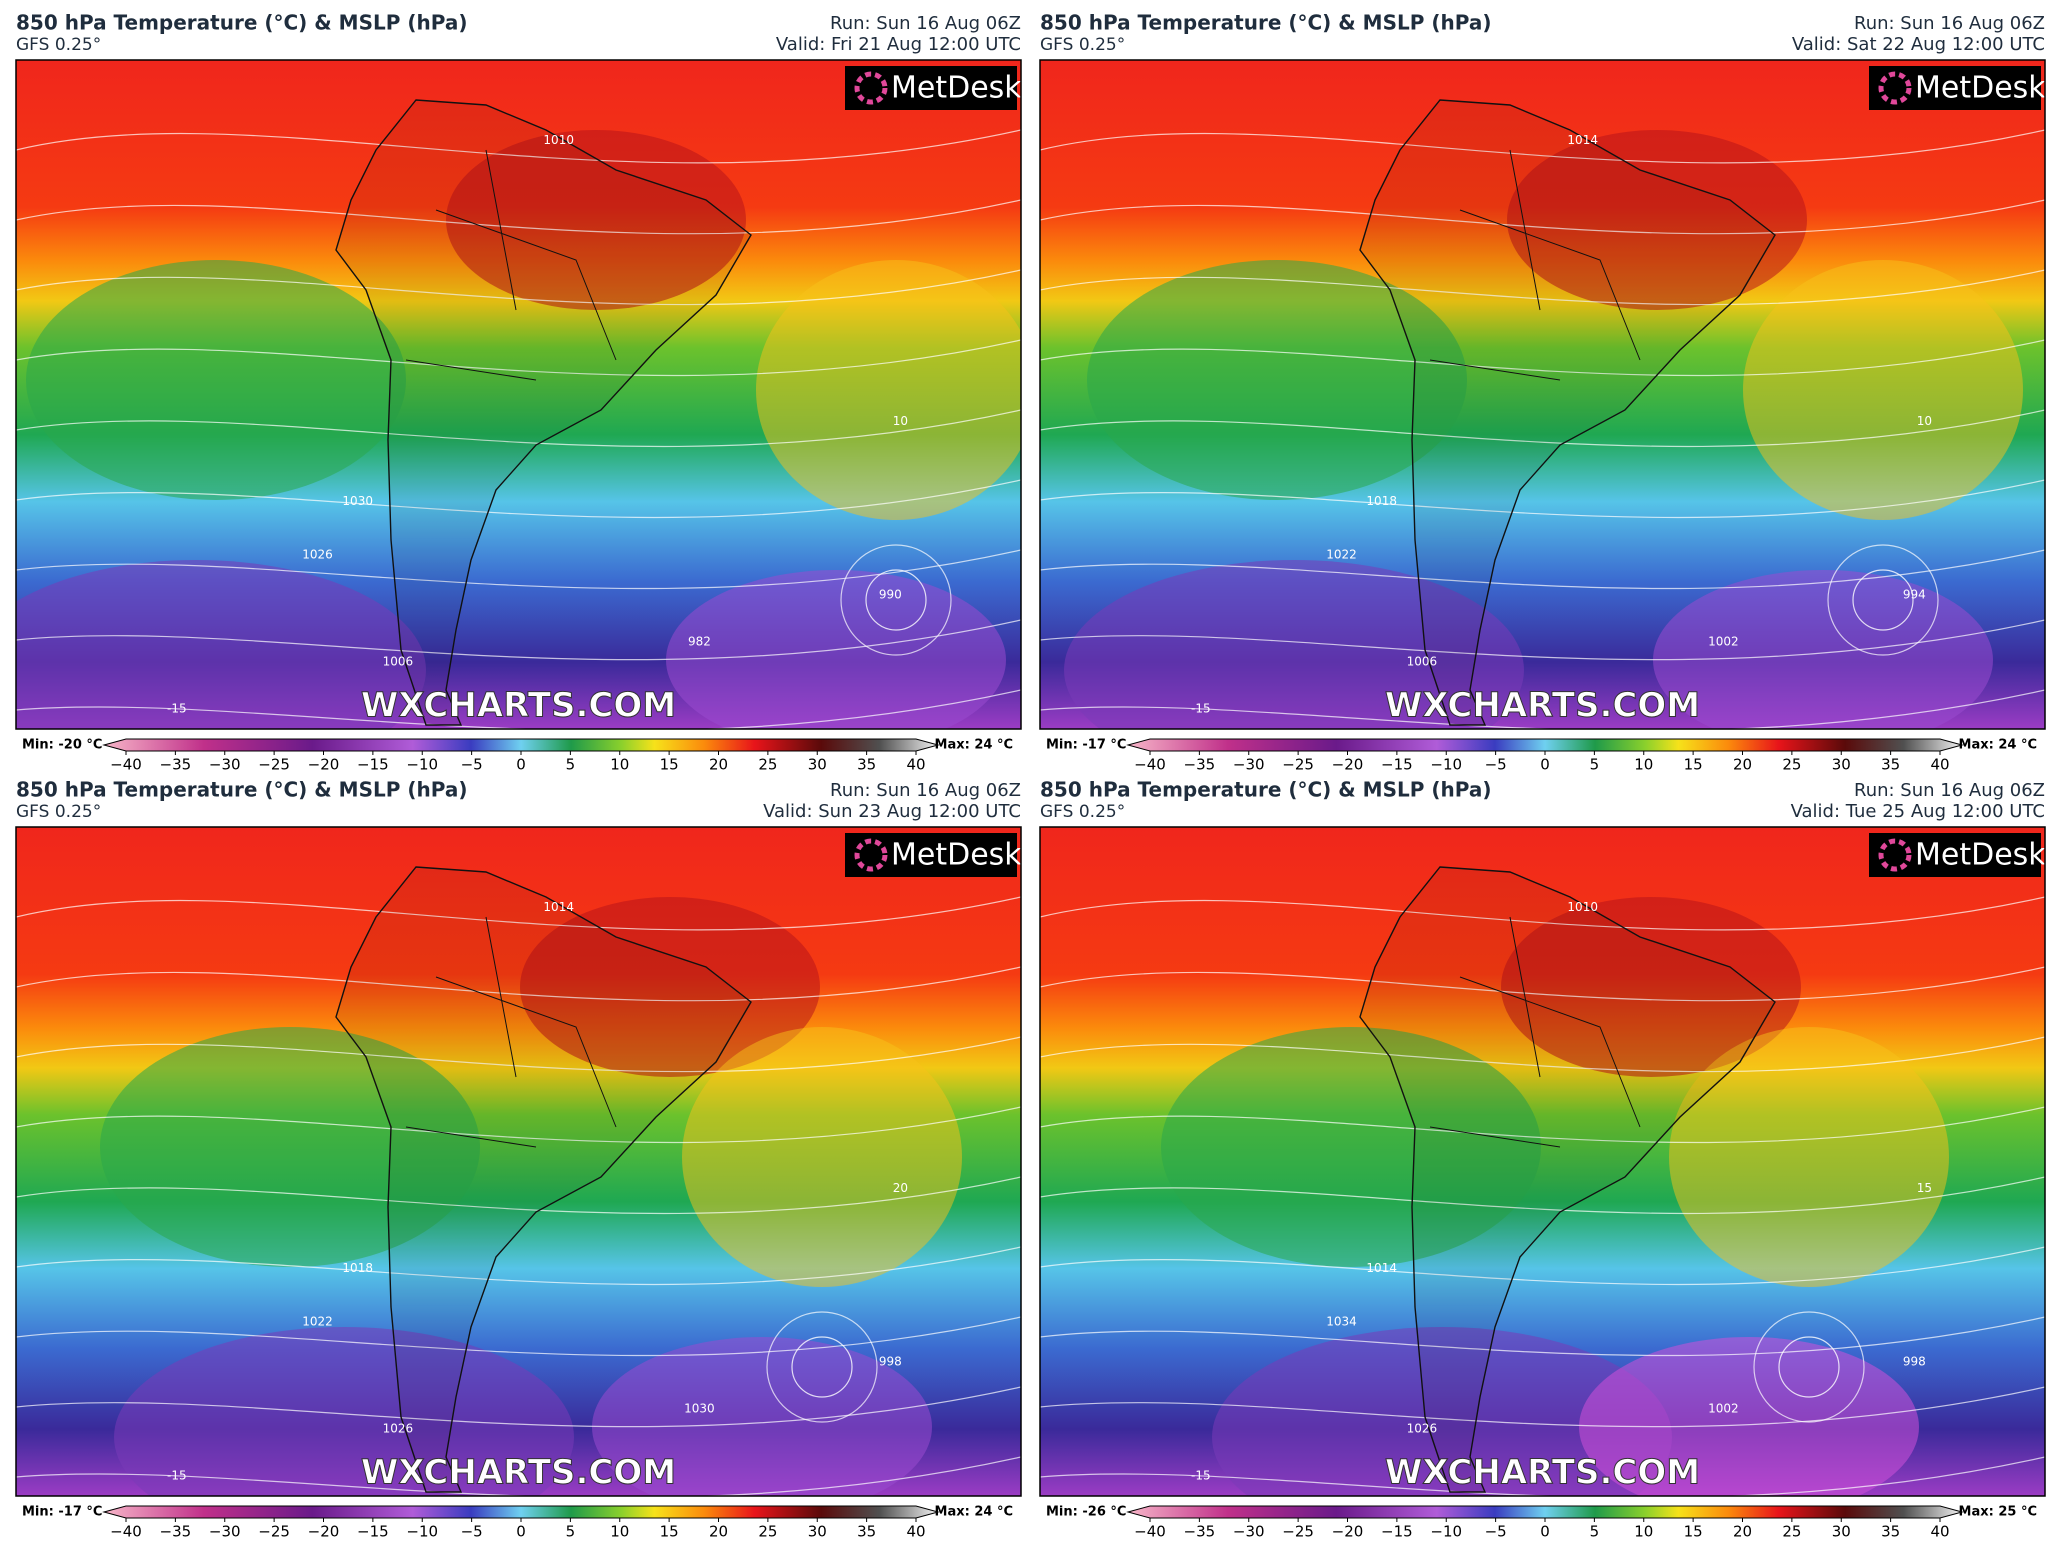  Describe the element at coordinates (892, 811) in the screenshot. I see `valid-label: Valid: Sun 23 Aug 12:00 UTC` at that location.